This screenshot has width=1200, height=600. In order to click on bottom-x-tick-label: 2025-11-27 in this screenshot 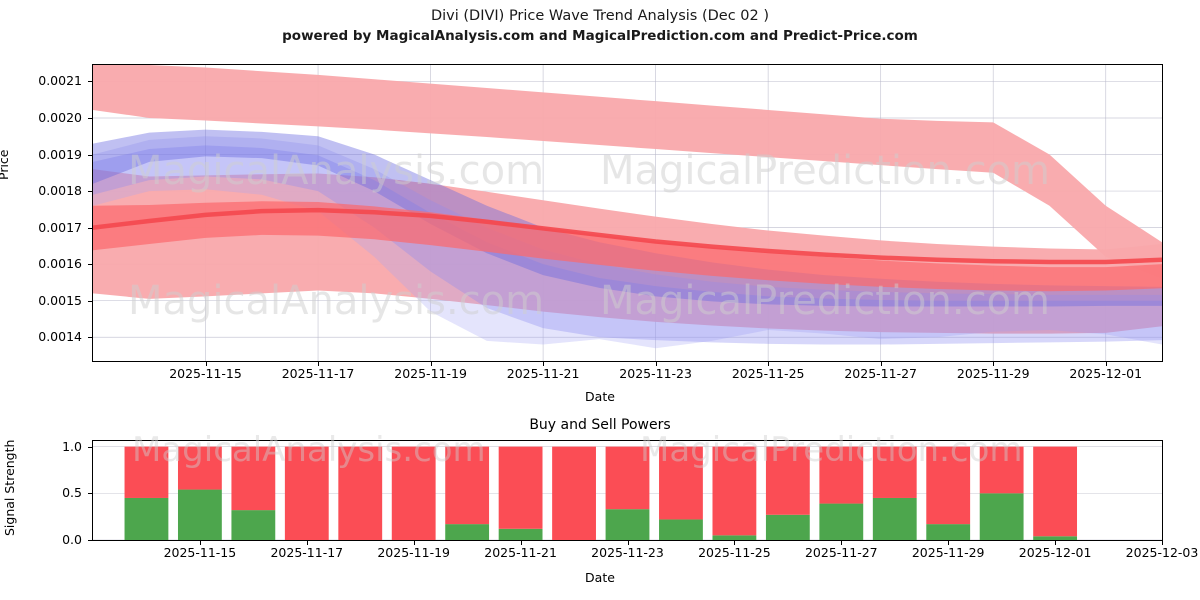, I will do `click(841, 552)`.